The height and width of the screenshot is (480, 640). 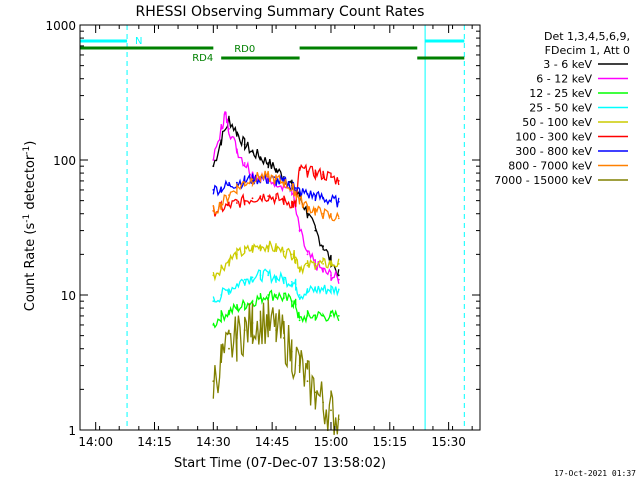 What do you see at coordinates (331, 442) in the screenshot?
I see `x-tick-label: 15:00` at bounding box center [331, 442].